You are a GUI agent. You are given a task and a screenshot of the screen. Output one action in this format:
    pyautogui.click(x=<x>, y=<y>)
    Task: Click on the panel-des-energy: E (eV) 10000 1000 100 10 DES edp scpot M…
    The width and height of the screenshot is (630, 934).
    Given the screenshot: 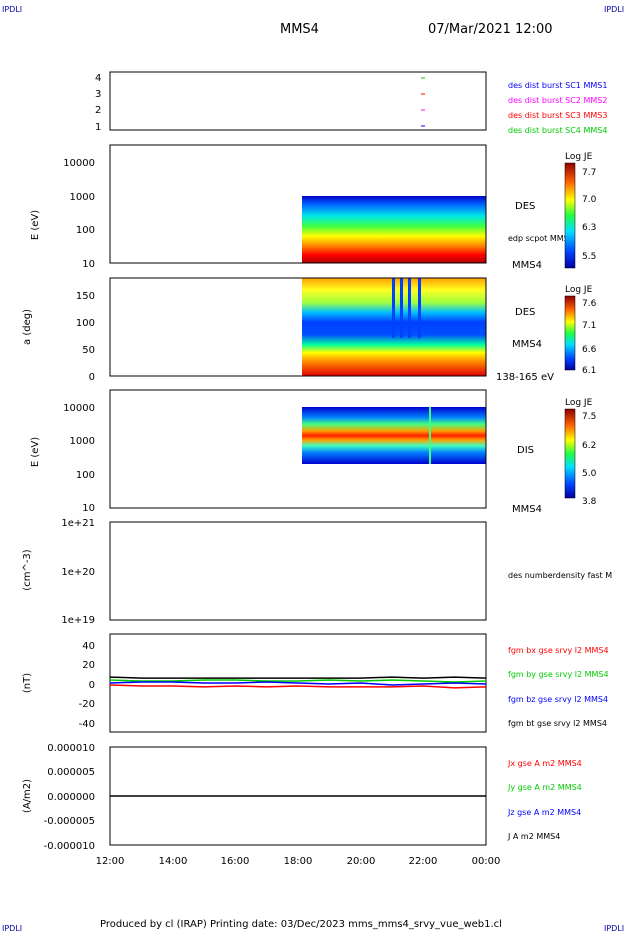 What is the action you would take?
    pyautogui.click(x=313, y=207)
    